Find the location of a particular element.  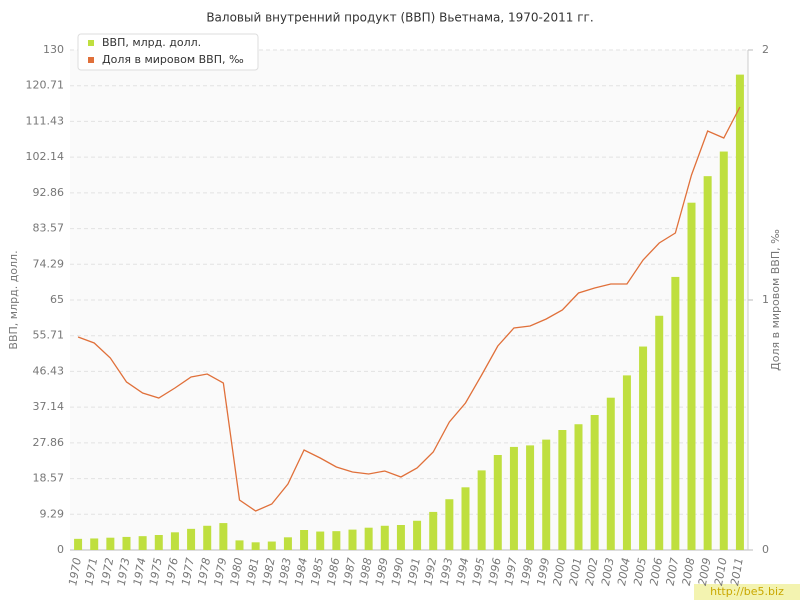

y-tick-label: 37.14 is located at coordinates (49, 406).